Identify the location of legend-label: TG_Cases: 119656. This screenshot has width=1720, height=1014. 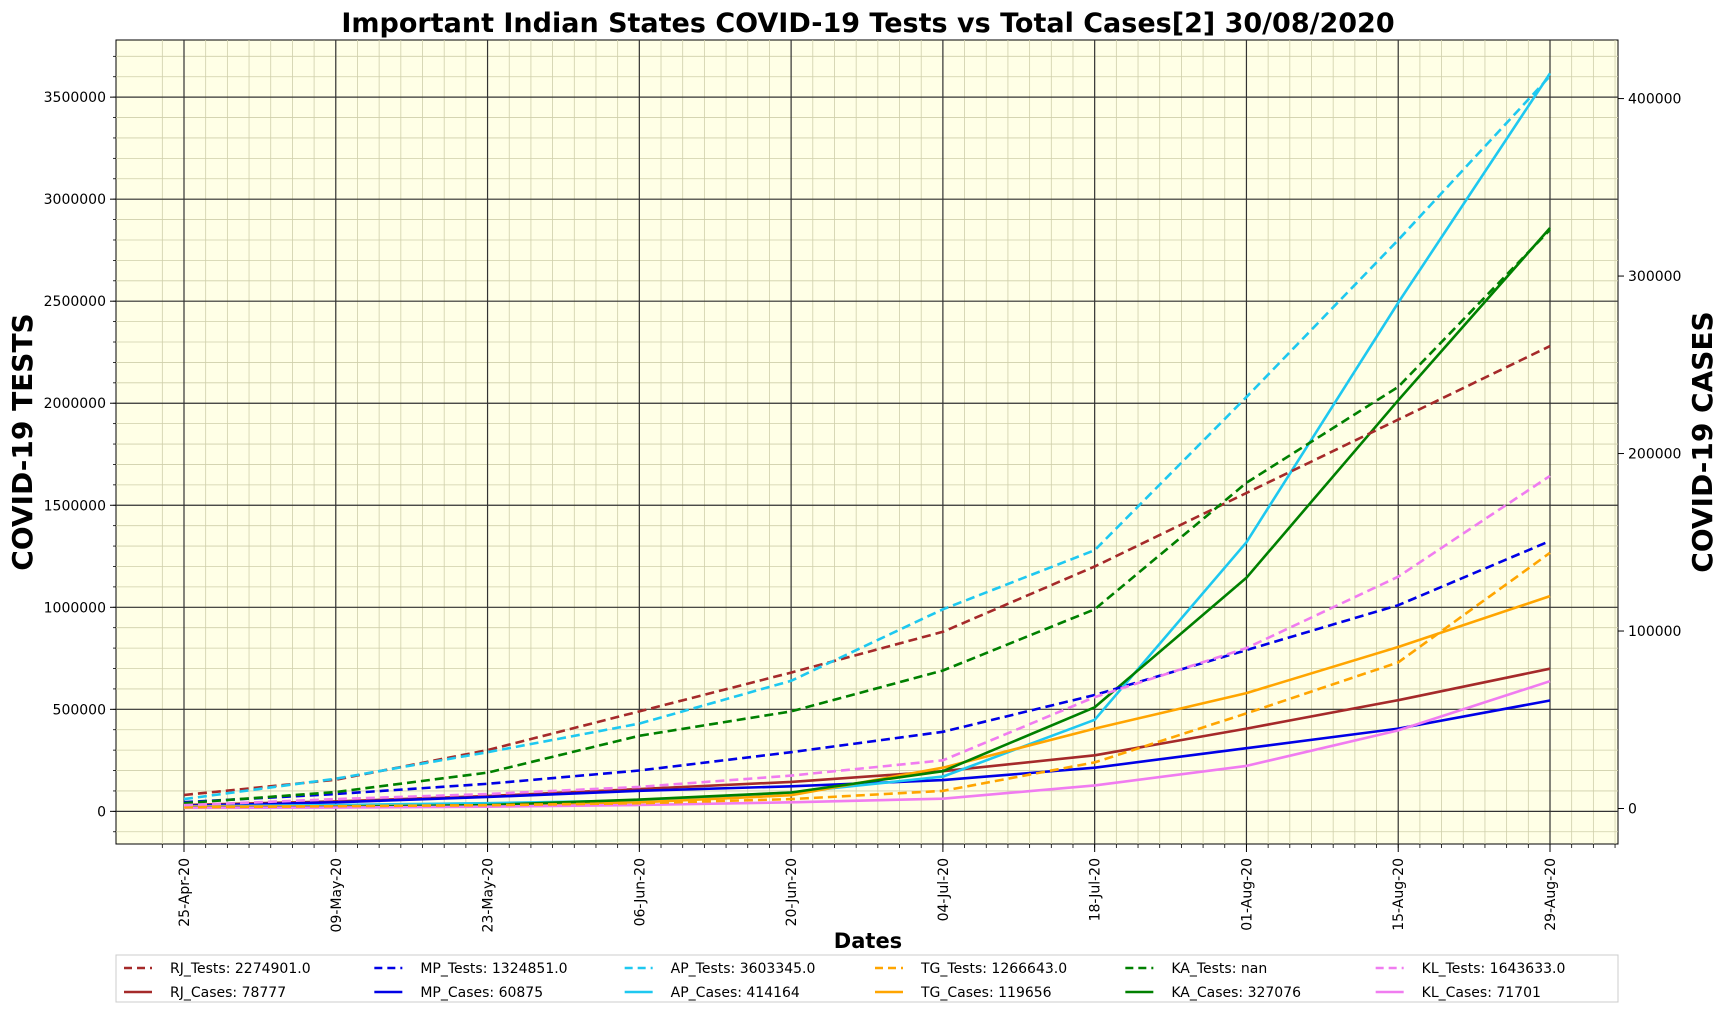
(986, 993).